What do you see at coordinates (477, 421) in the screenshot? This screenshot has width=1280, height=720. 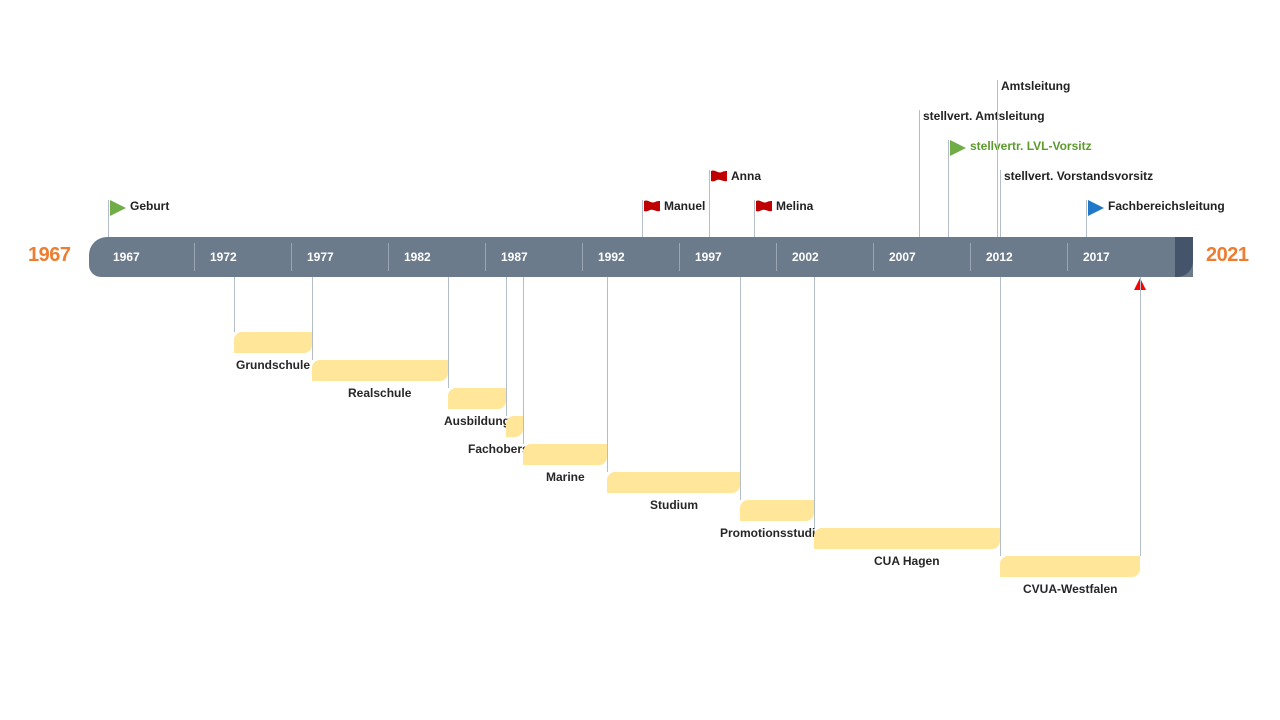 I see `period-label: Ausbildung` at bounding box center [477, 421].